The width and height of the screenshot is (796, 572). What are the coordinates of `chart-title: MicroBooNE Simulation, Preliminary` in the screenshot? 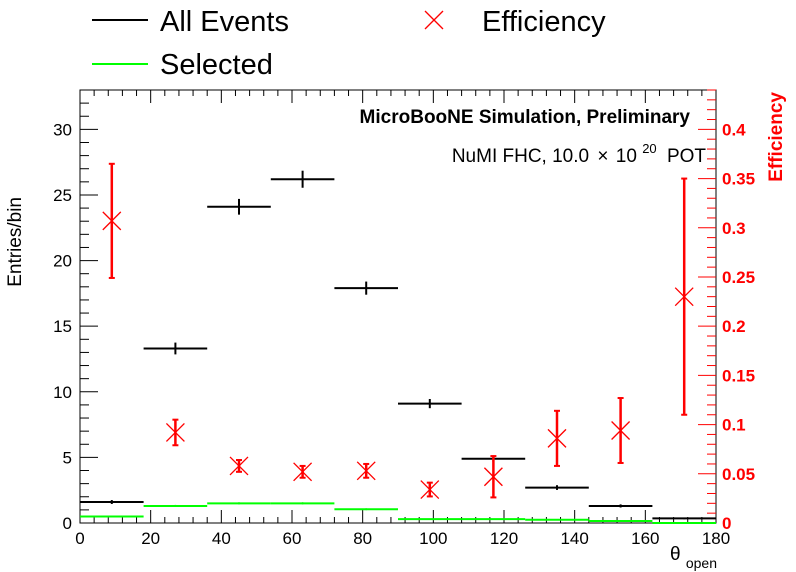 It's located at (525, 117).